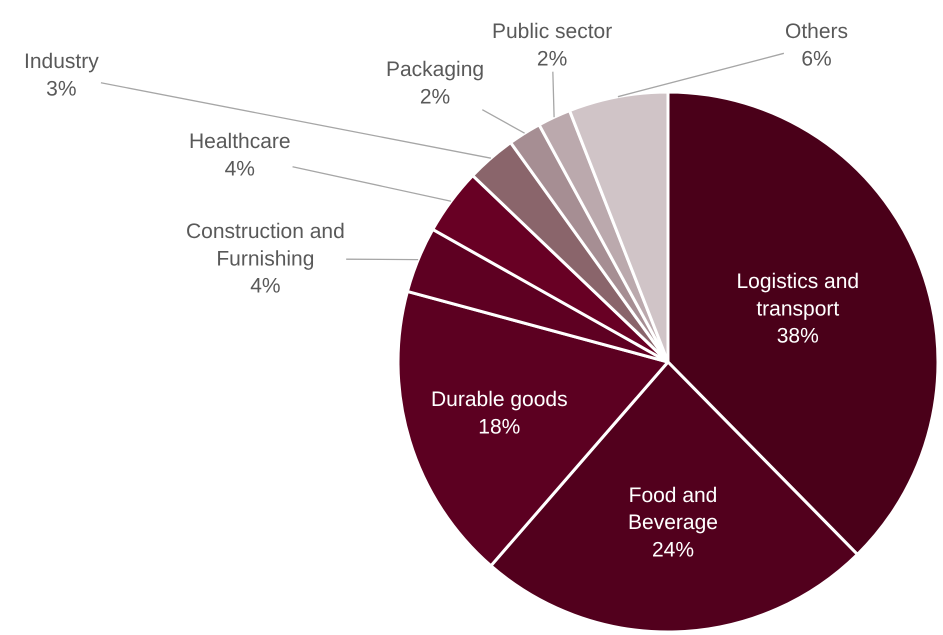  What do you see at coordinates (499, 400) in the screenshot?
I see `slice-label: Durable goods` at bounding box center [499, 400].